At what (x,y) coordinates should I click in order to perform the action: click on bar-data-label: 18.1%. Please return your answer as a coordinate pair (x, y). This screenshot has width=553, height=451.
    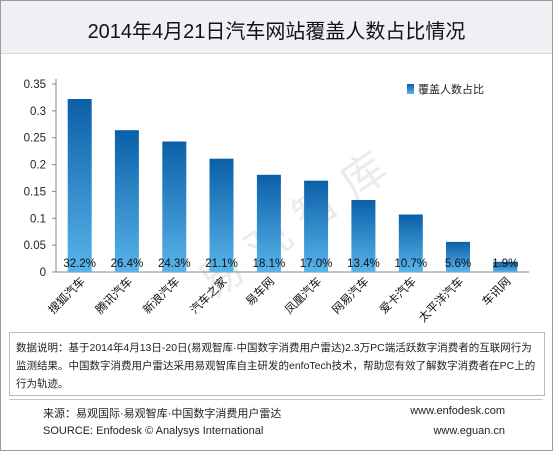
    Looking at the image, I should click on (269, 264).